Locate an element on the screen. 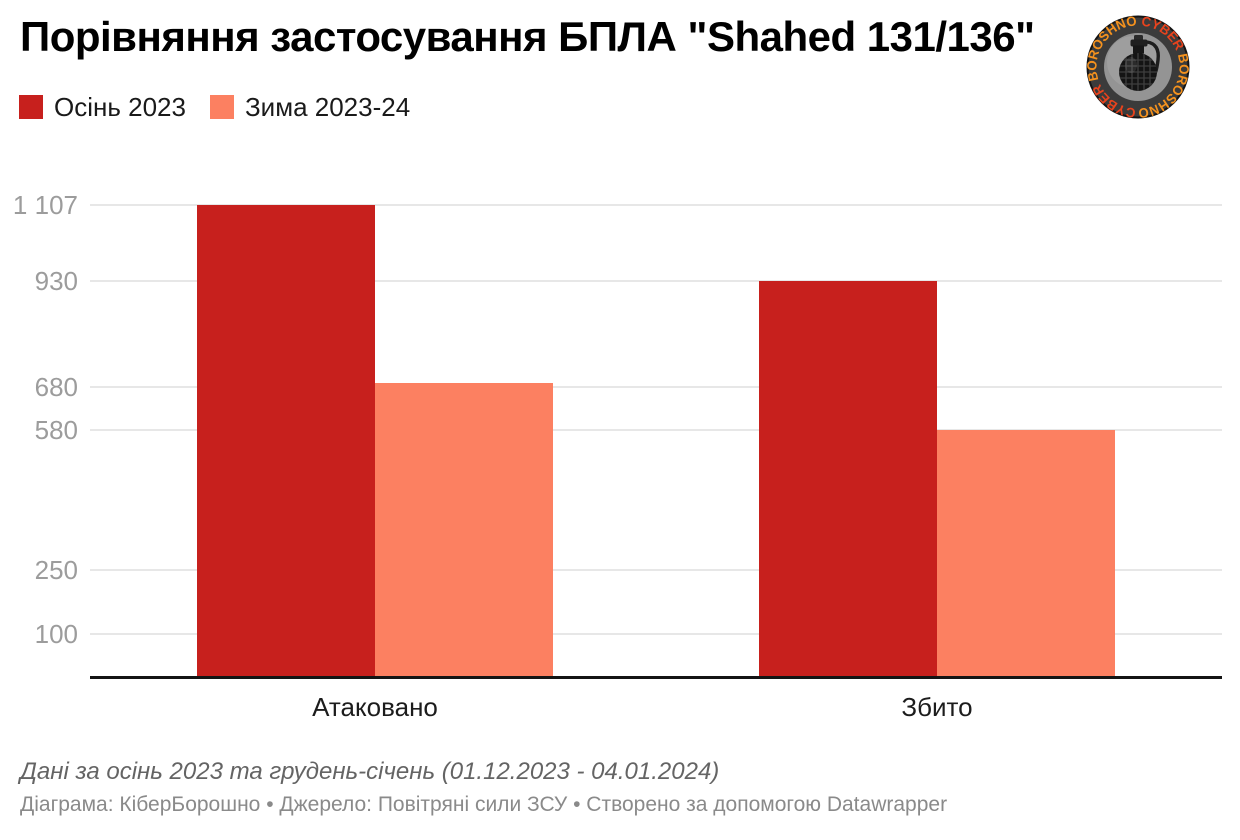 This screenshot has width=1240, height=840. x-category-label: Збито is located at coordinates (937, 707).